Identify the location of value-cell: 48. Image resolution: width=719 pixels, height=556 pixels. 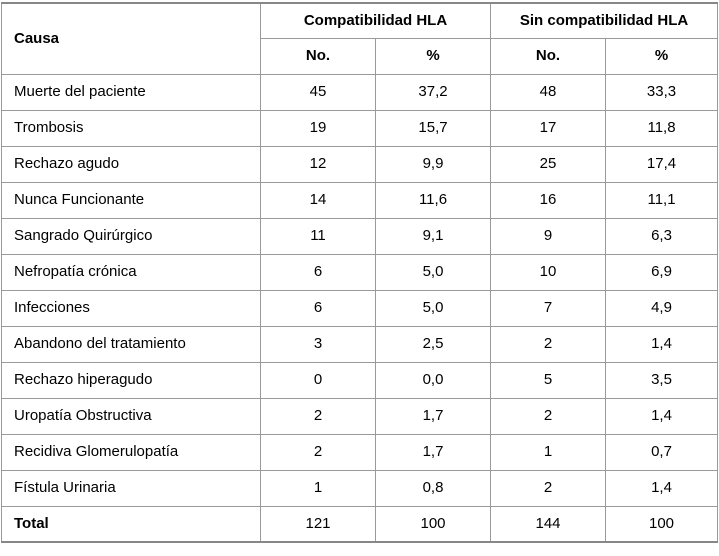
(548, 92).